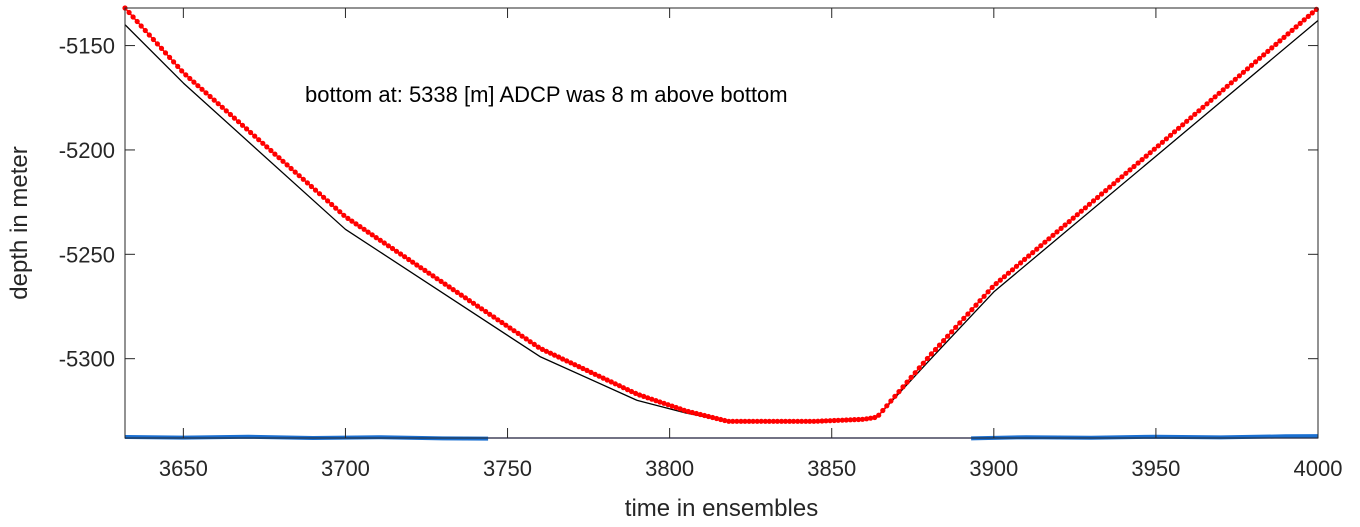 This screenshot has width=1360, height=527. I want to click on x-tick-label: 3650, so click(183, 468).